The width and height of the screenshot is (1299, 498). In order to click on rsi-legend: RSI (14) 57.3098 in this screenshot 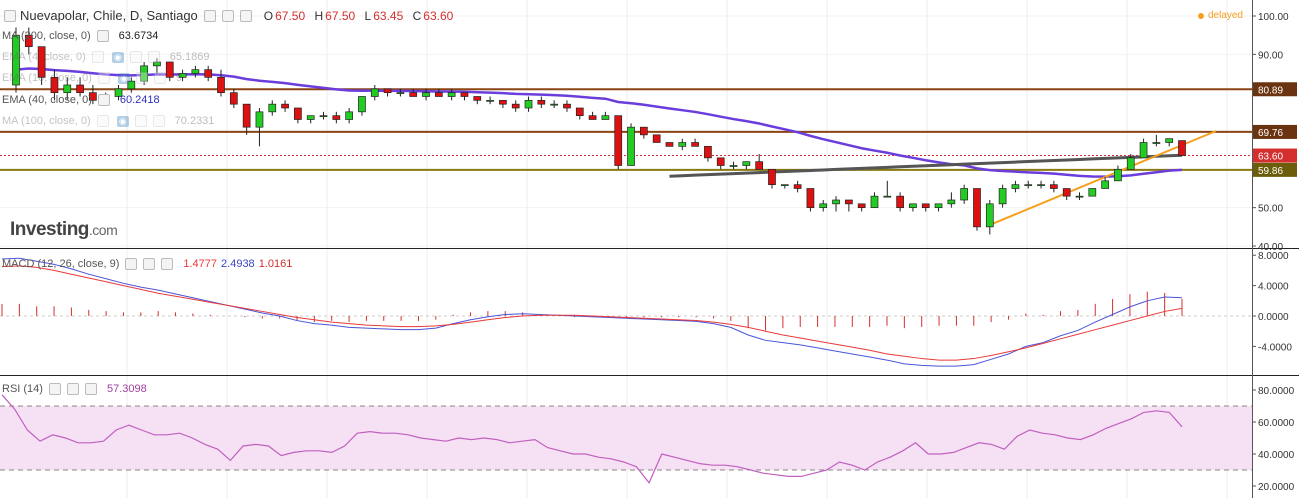, I will do `click(74, 389)`.